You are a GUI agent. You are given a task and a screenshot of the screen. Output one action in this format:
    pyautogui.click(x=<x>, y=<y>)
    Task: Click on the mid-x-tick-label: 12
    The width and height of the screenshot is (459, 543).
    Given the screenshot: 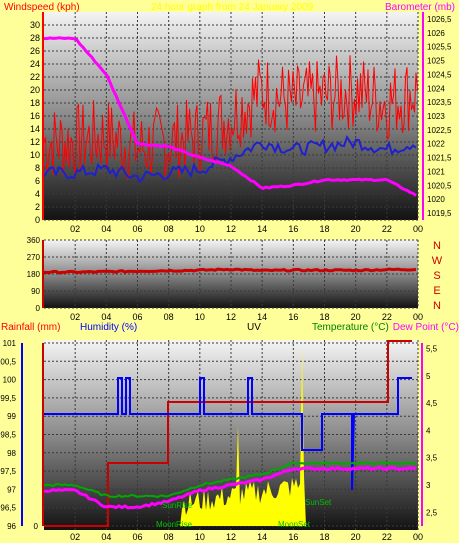 What is the action you would take?
    pyautogui.click(x=231, y=317)
    